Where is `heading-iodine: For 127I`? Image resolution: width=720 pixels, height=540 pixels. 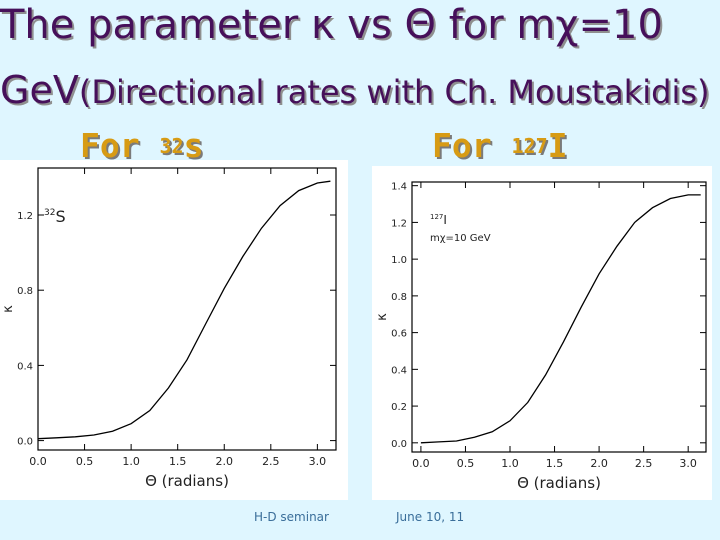
heading-iodine: For 127I is located at coordinates (499, 145).